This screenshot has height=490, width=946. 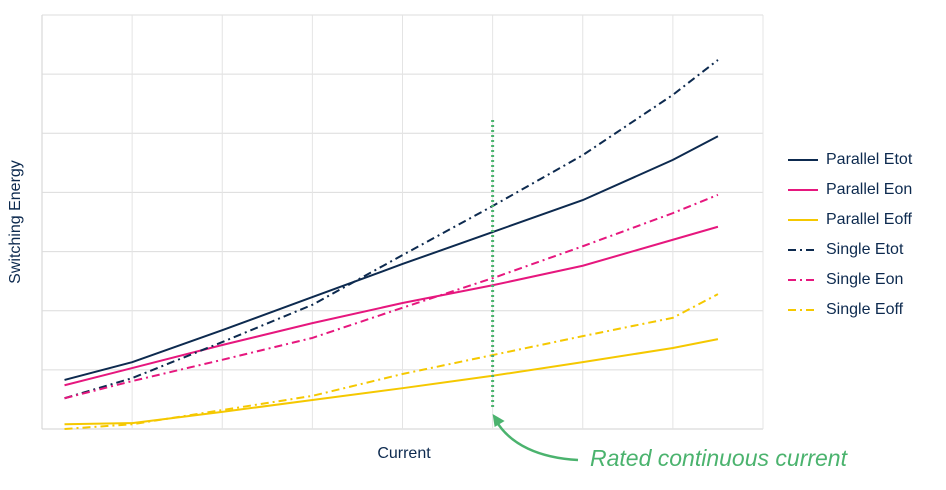 What do you see at coordinates (536, 440) in the screenshot?
I see `annotation-arrow` at bounding box center [536, 440].